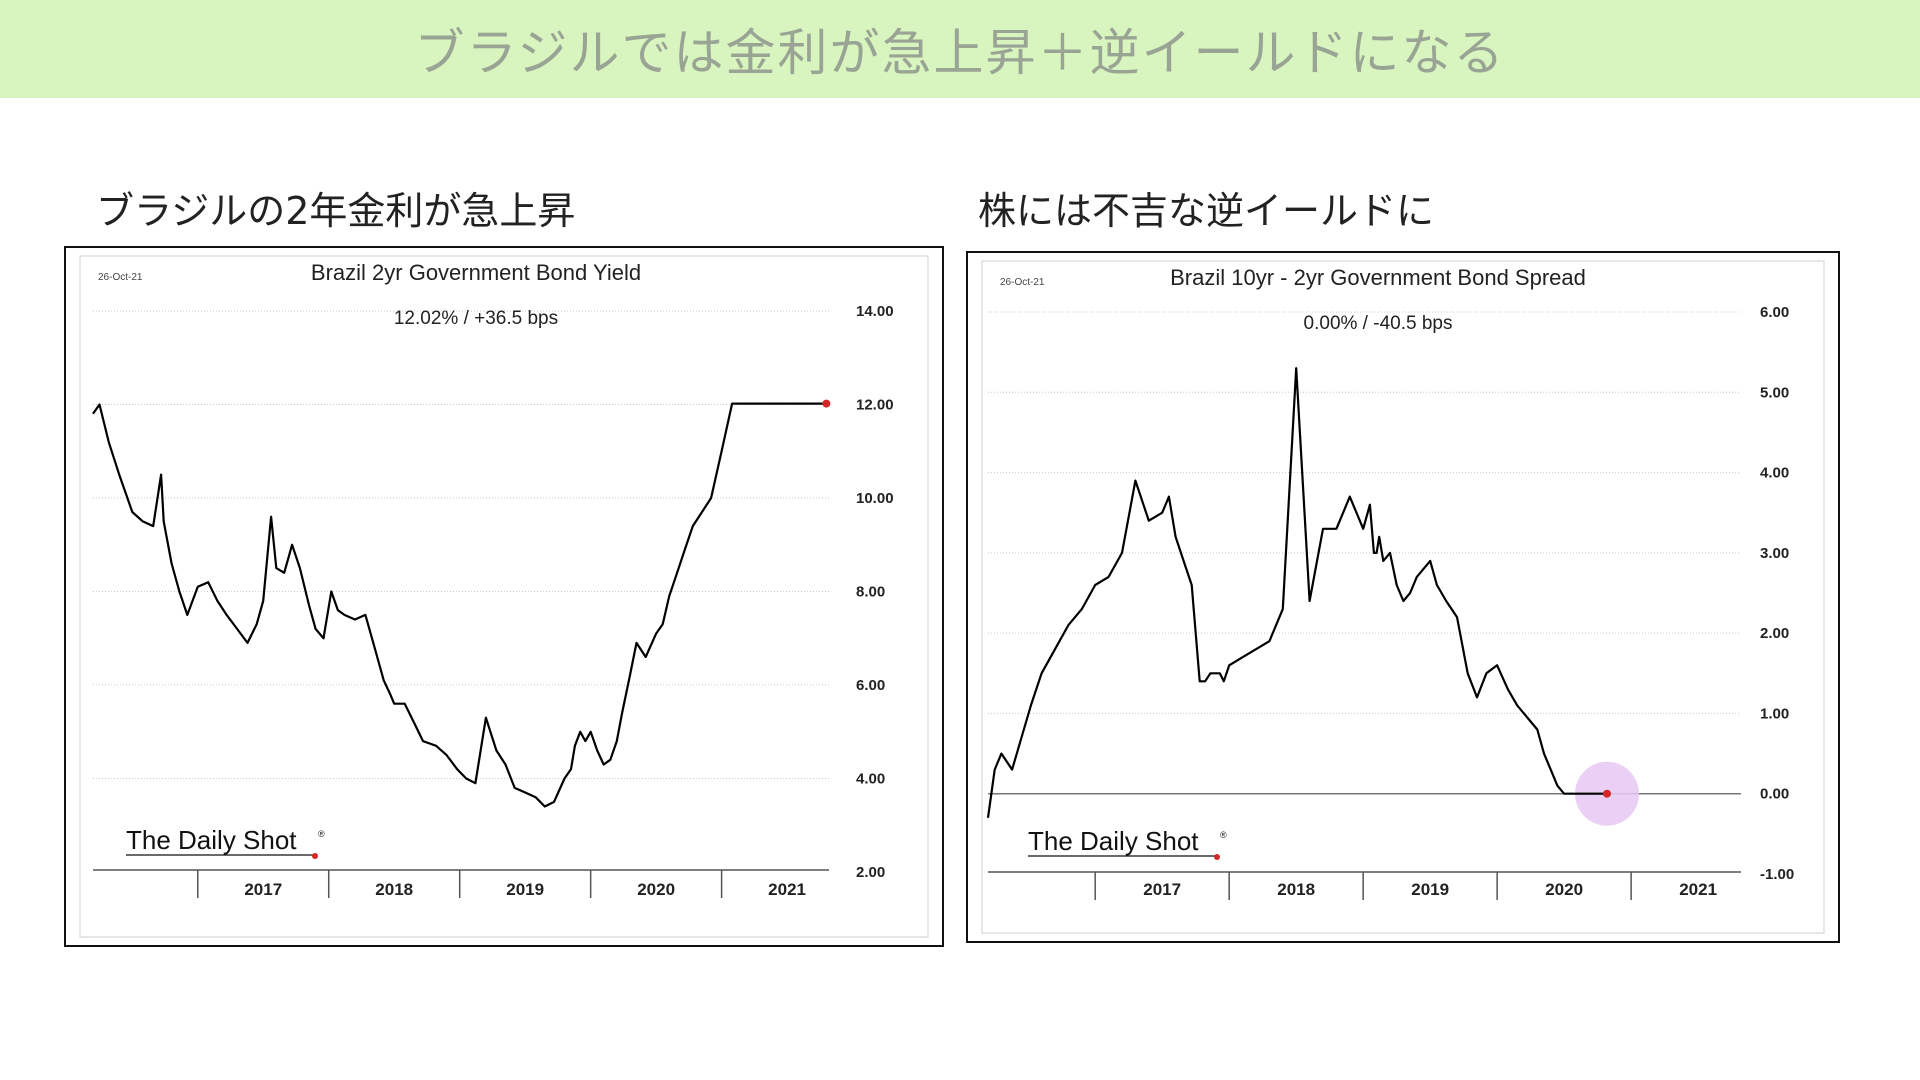 The height and width of the screenshot is (1080, 1920). I want to click on chart-title: Brazil 10yr - 2yr Government Bond Spread, so click(1378, 277).